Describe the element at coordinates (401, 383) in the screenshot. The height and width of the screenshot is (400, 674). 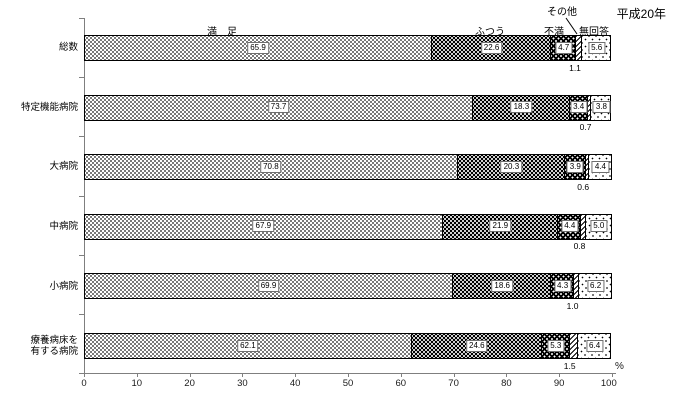
I see `x-axis-tick-label: 60` at that location.